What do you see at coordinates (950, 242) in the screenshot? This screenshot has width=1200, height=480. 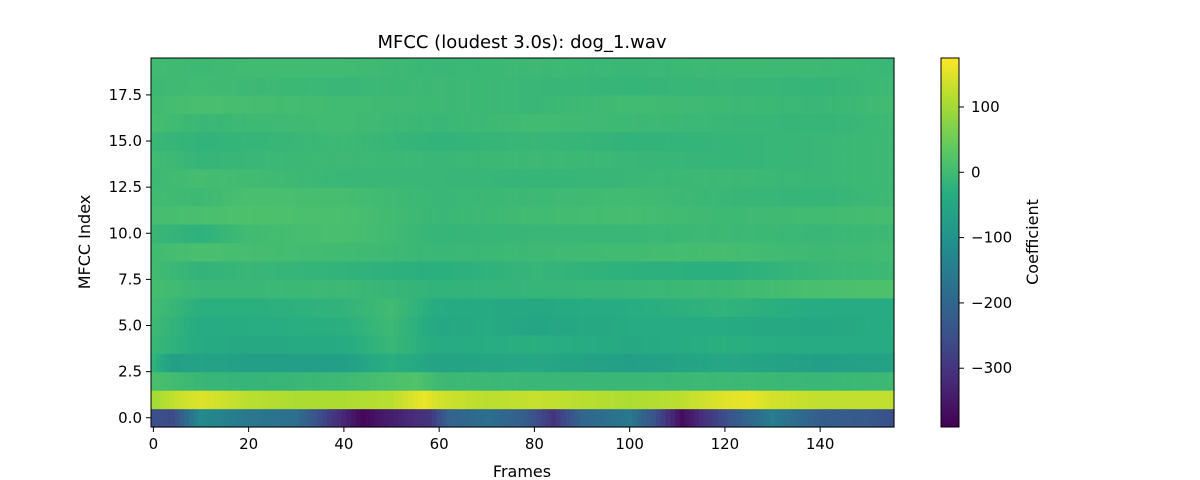 I see `colorbar-gradient` at bounding box center [950, 242].